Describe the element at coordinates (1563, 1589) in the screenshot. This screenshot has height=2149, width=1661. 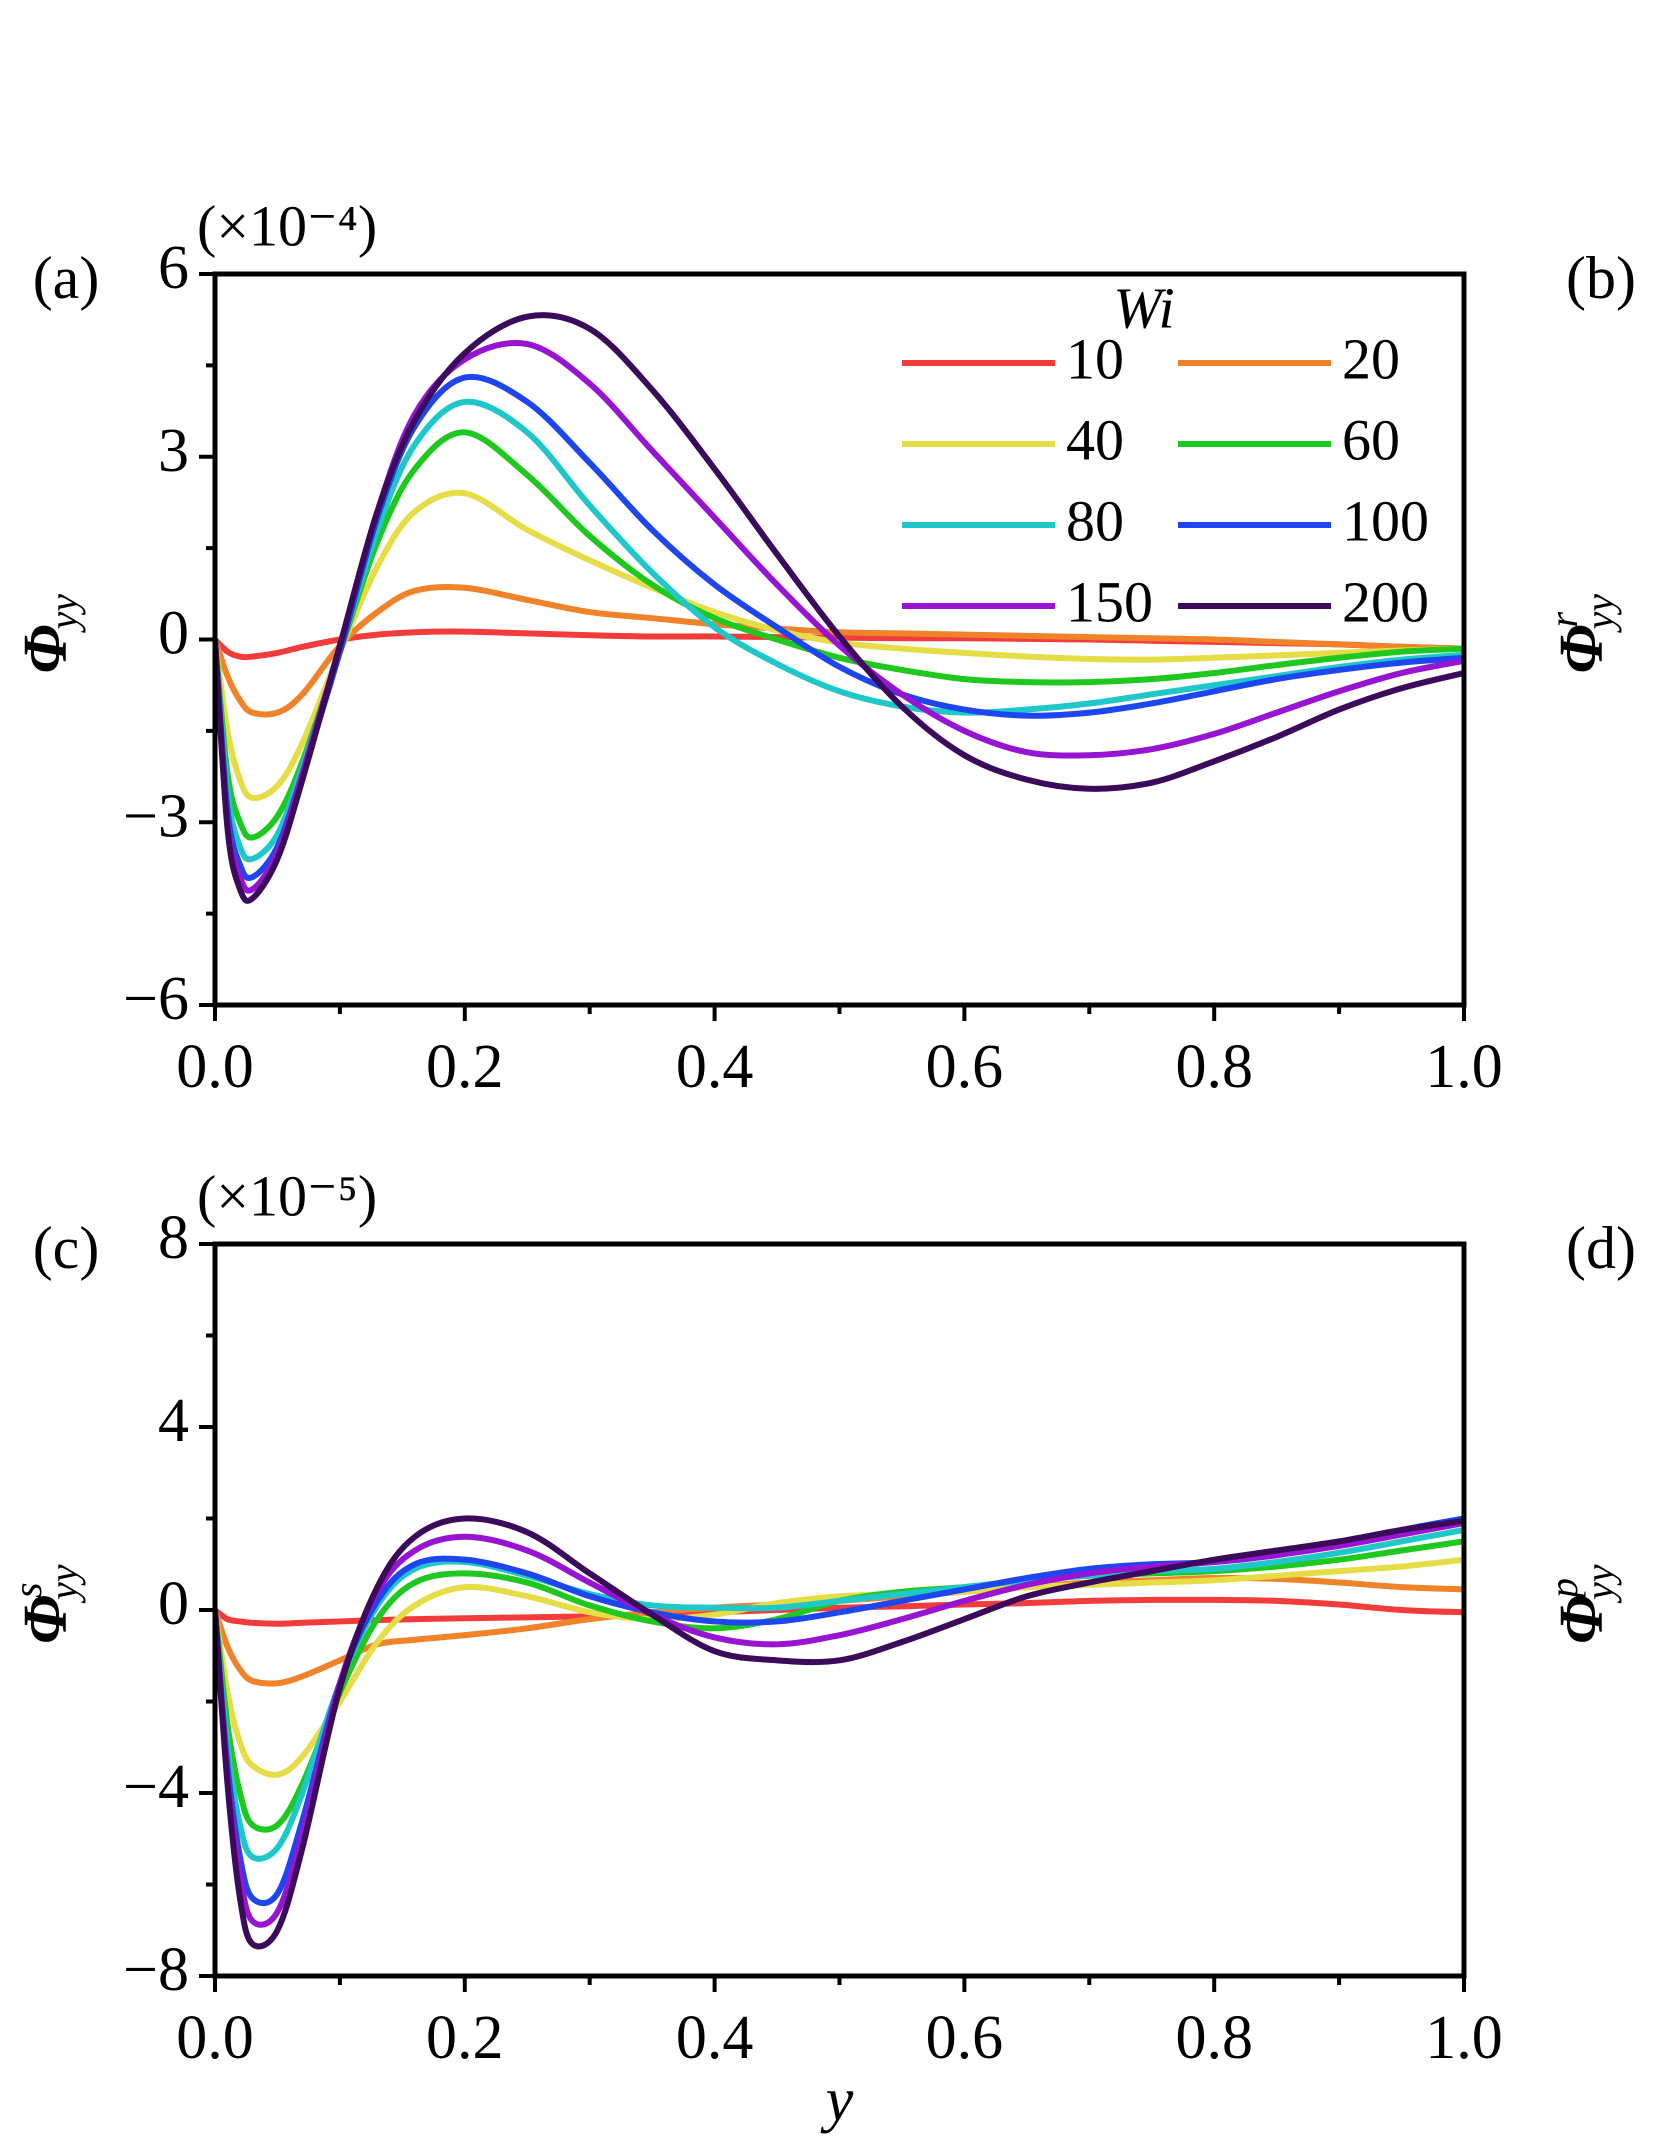
I see `y-label-superscript: p` at that location.